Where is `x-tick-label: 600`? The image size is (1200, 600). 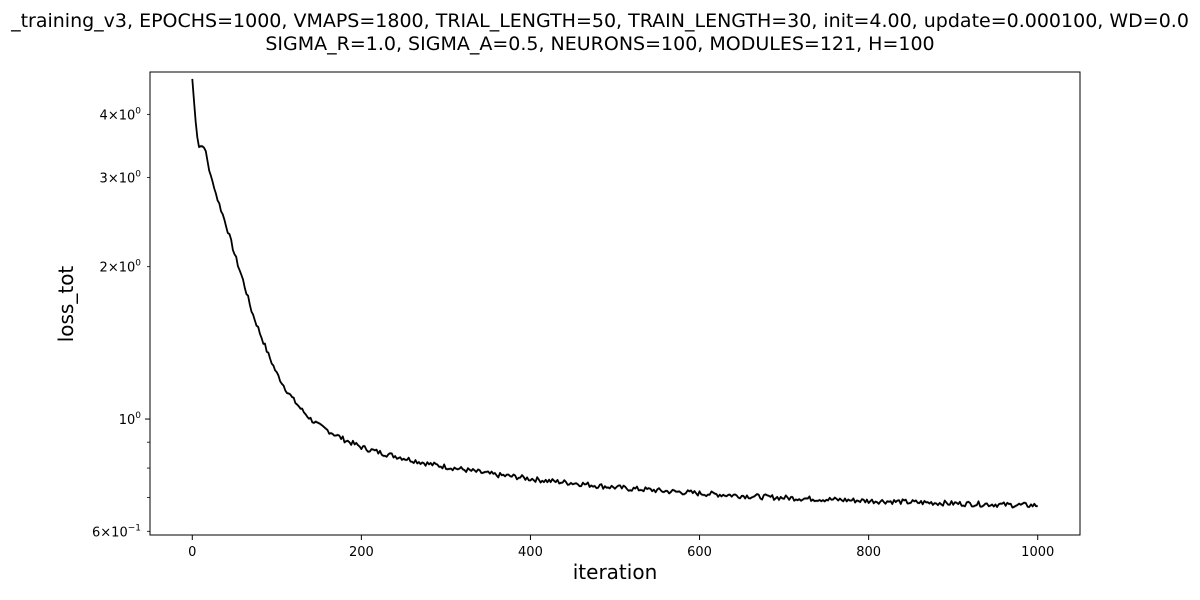
x-tick-label: 600 is located at coordinates (699, 552).